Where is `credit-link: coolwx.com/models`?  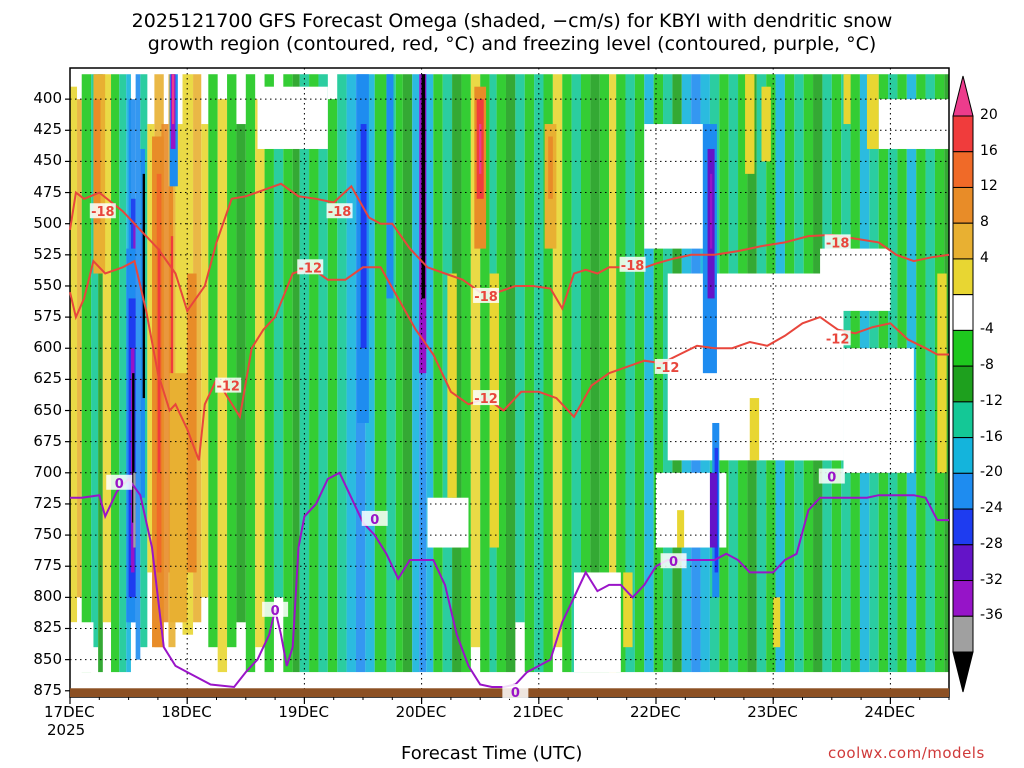 credit-link: coolwx.com/models is located at coordinates (906, 753).